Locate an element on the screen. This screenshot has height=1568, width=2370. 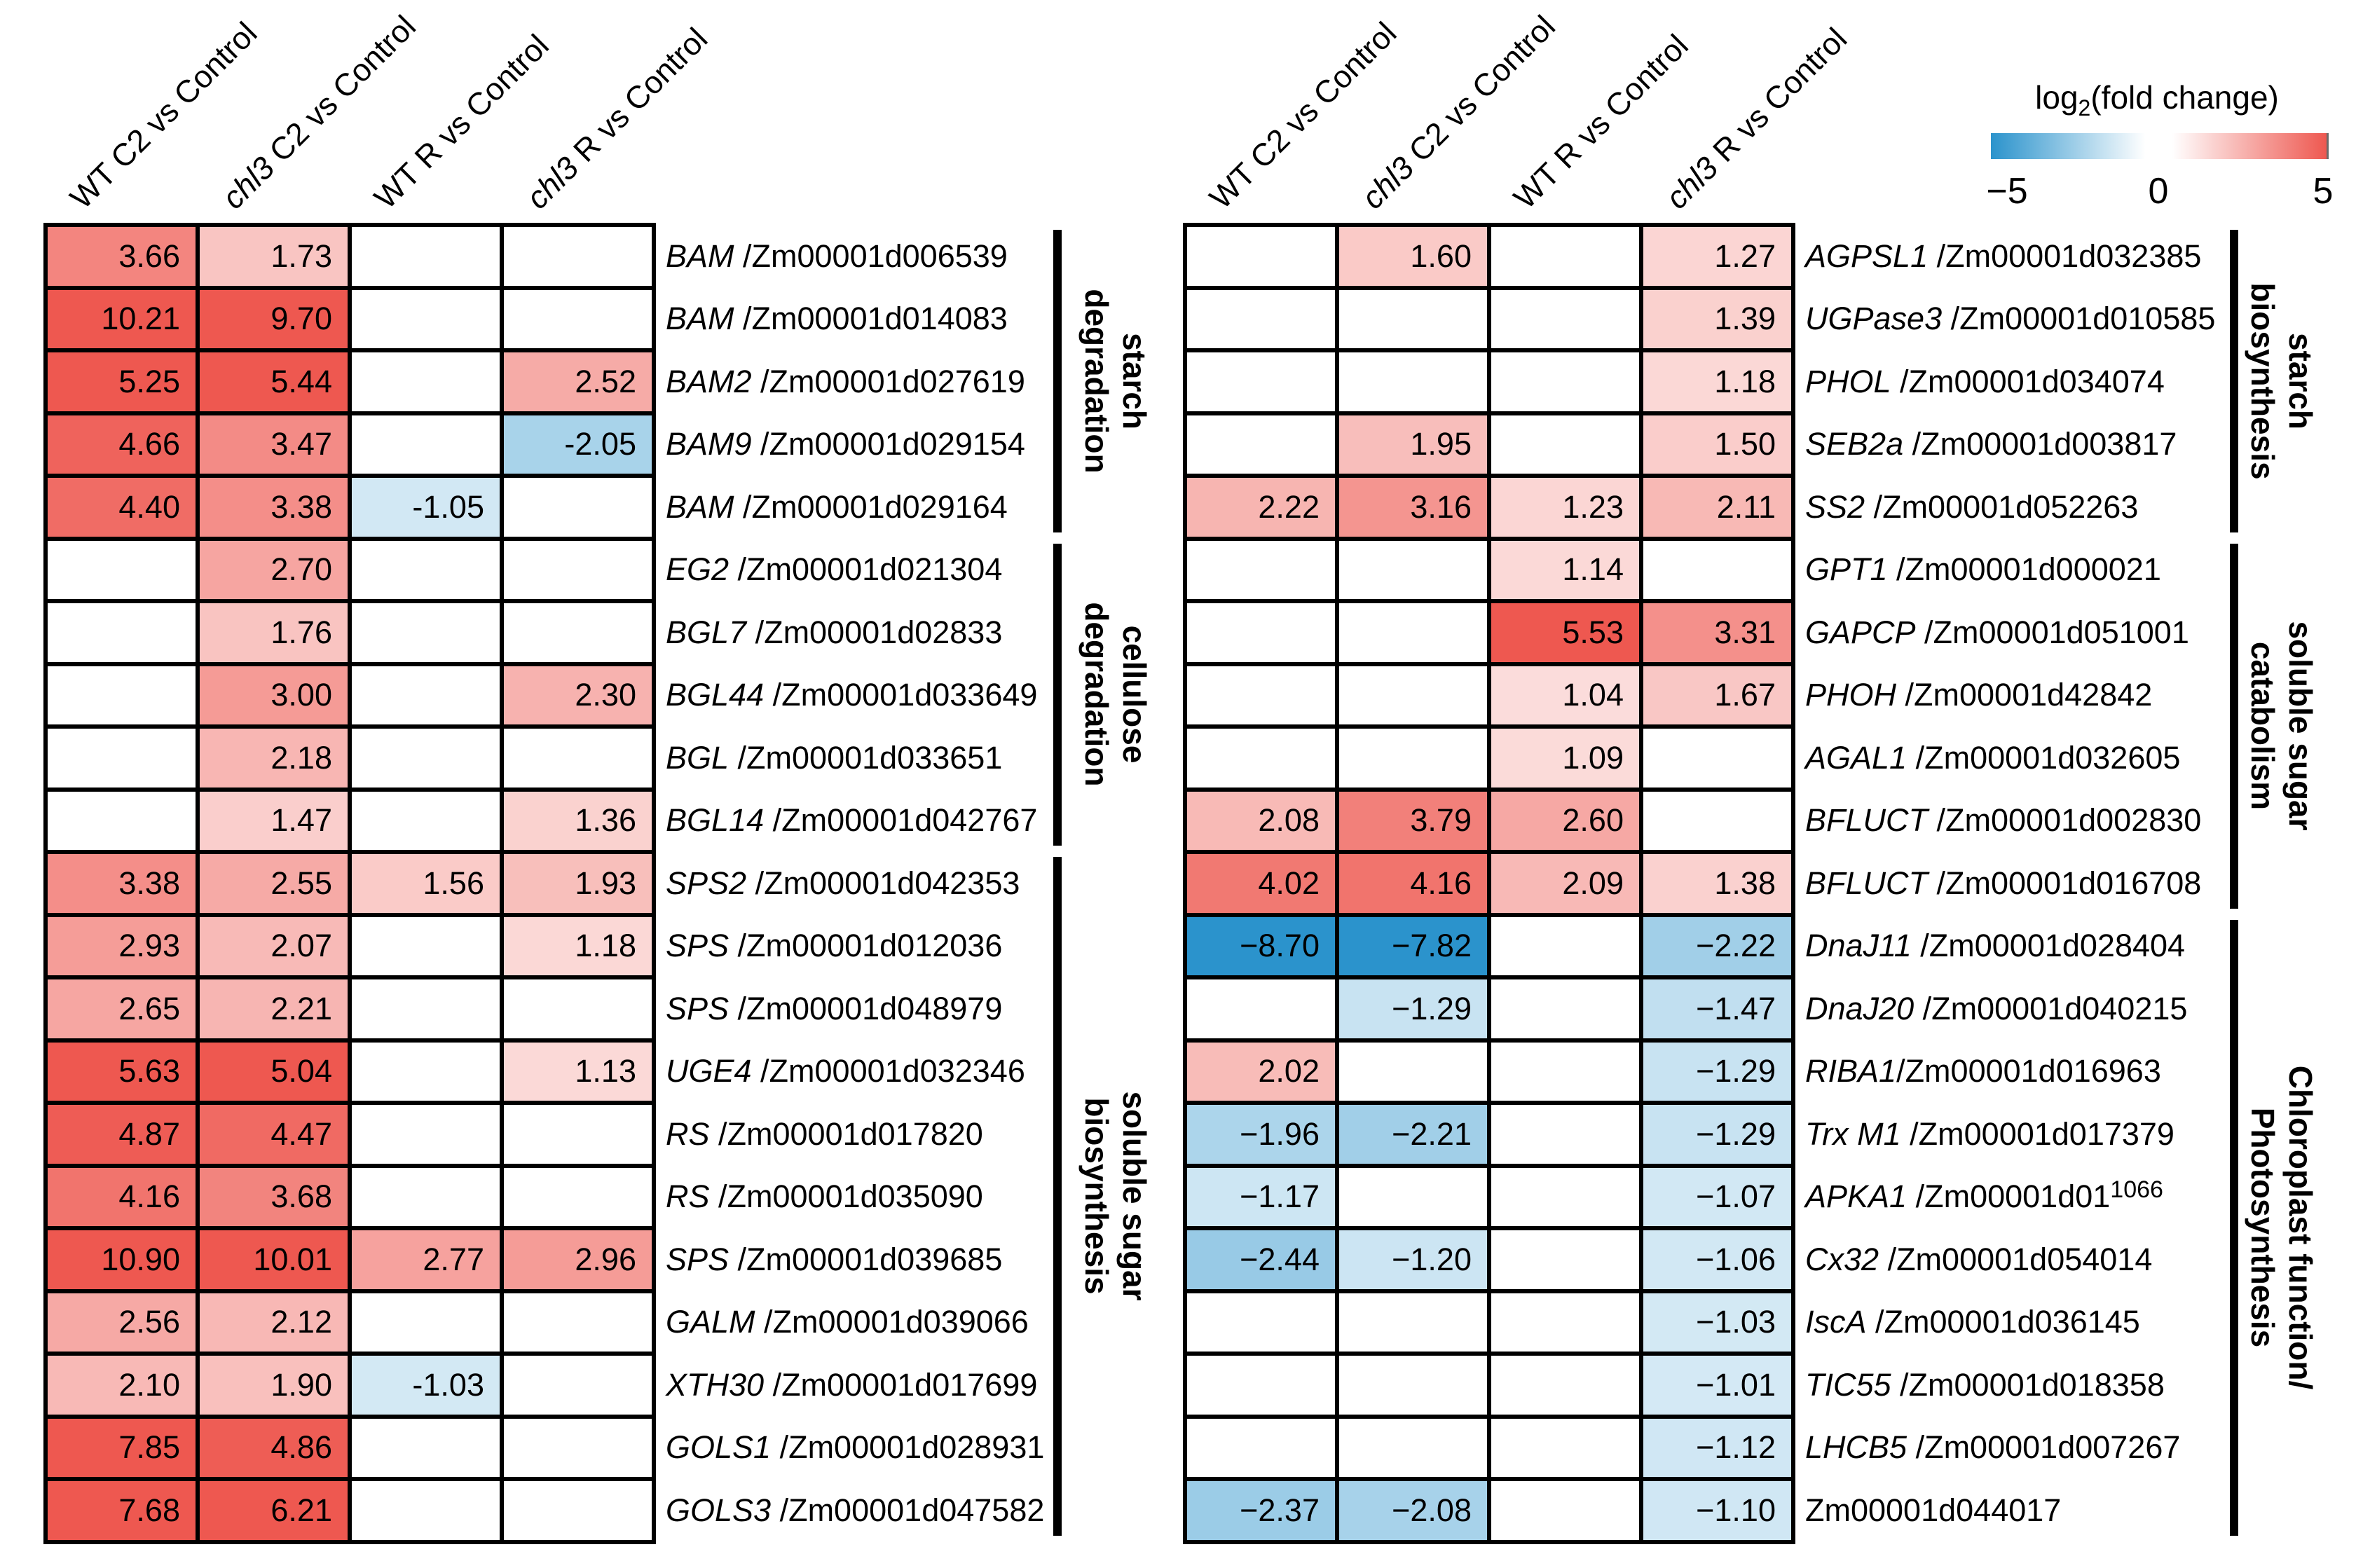
legend-tick-zero: 0 is located at coordinates (2158, 192).